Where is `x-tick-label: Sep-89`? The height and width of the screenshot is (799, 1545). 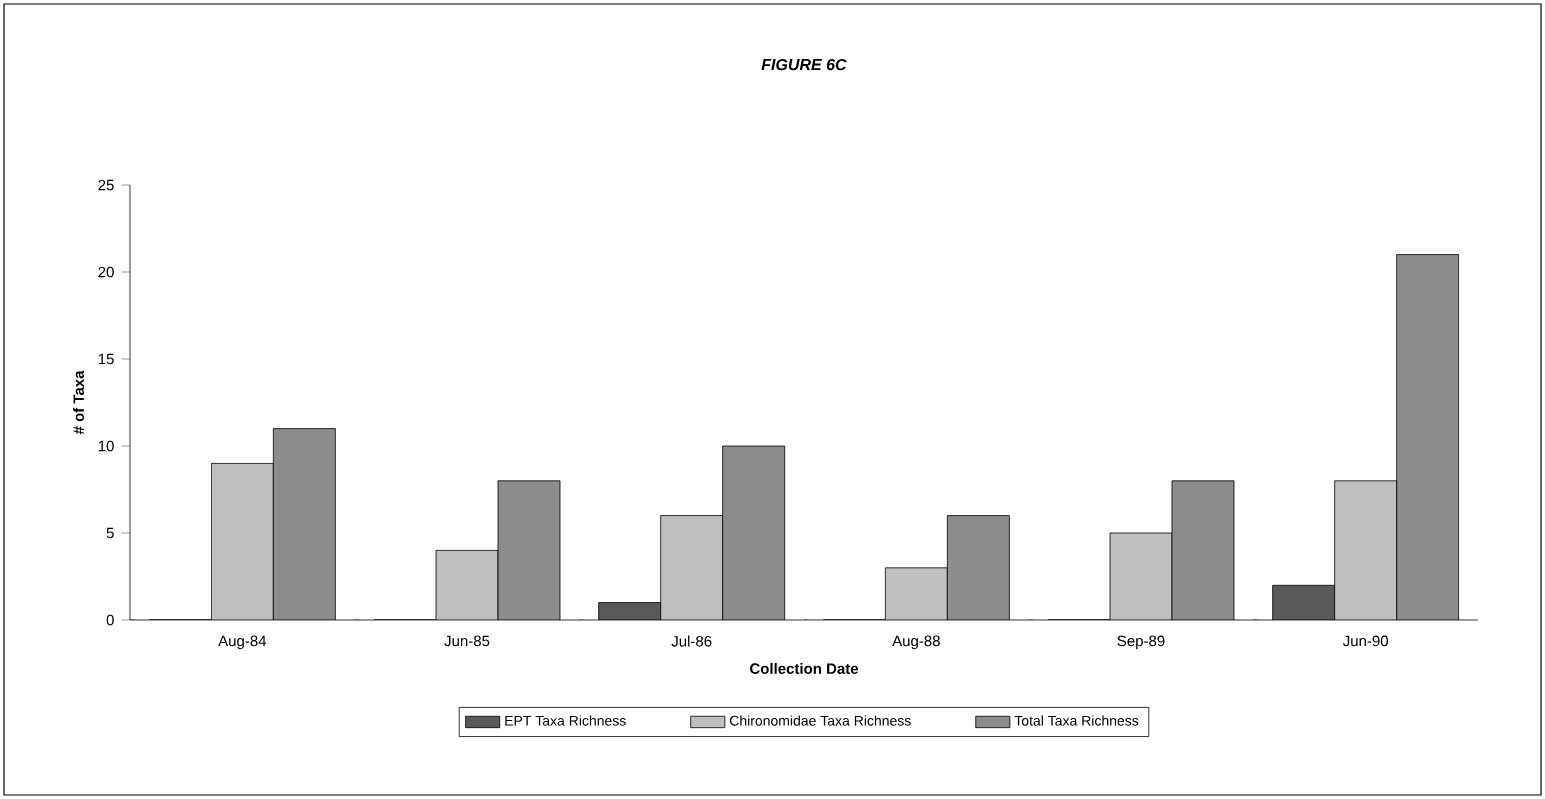 x-tick-label: Sep-89 is located at coordinates (1141, 642).